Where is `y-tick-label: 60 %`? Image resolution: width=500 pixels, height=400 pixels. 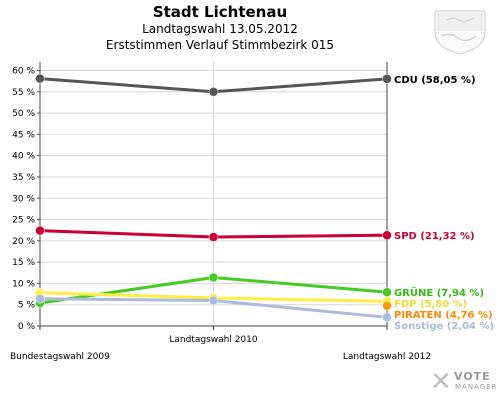
y-tick-label: 60 % is located at coordinates (23, 72).